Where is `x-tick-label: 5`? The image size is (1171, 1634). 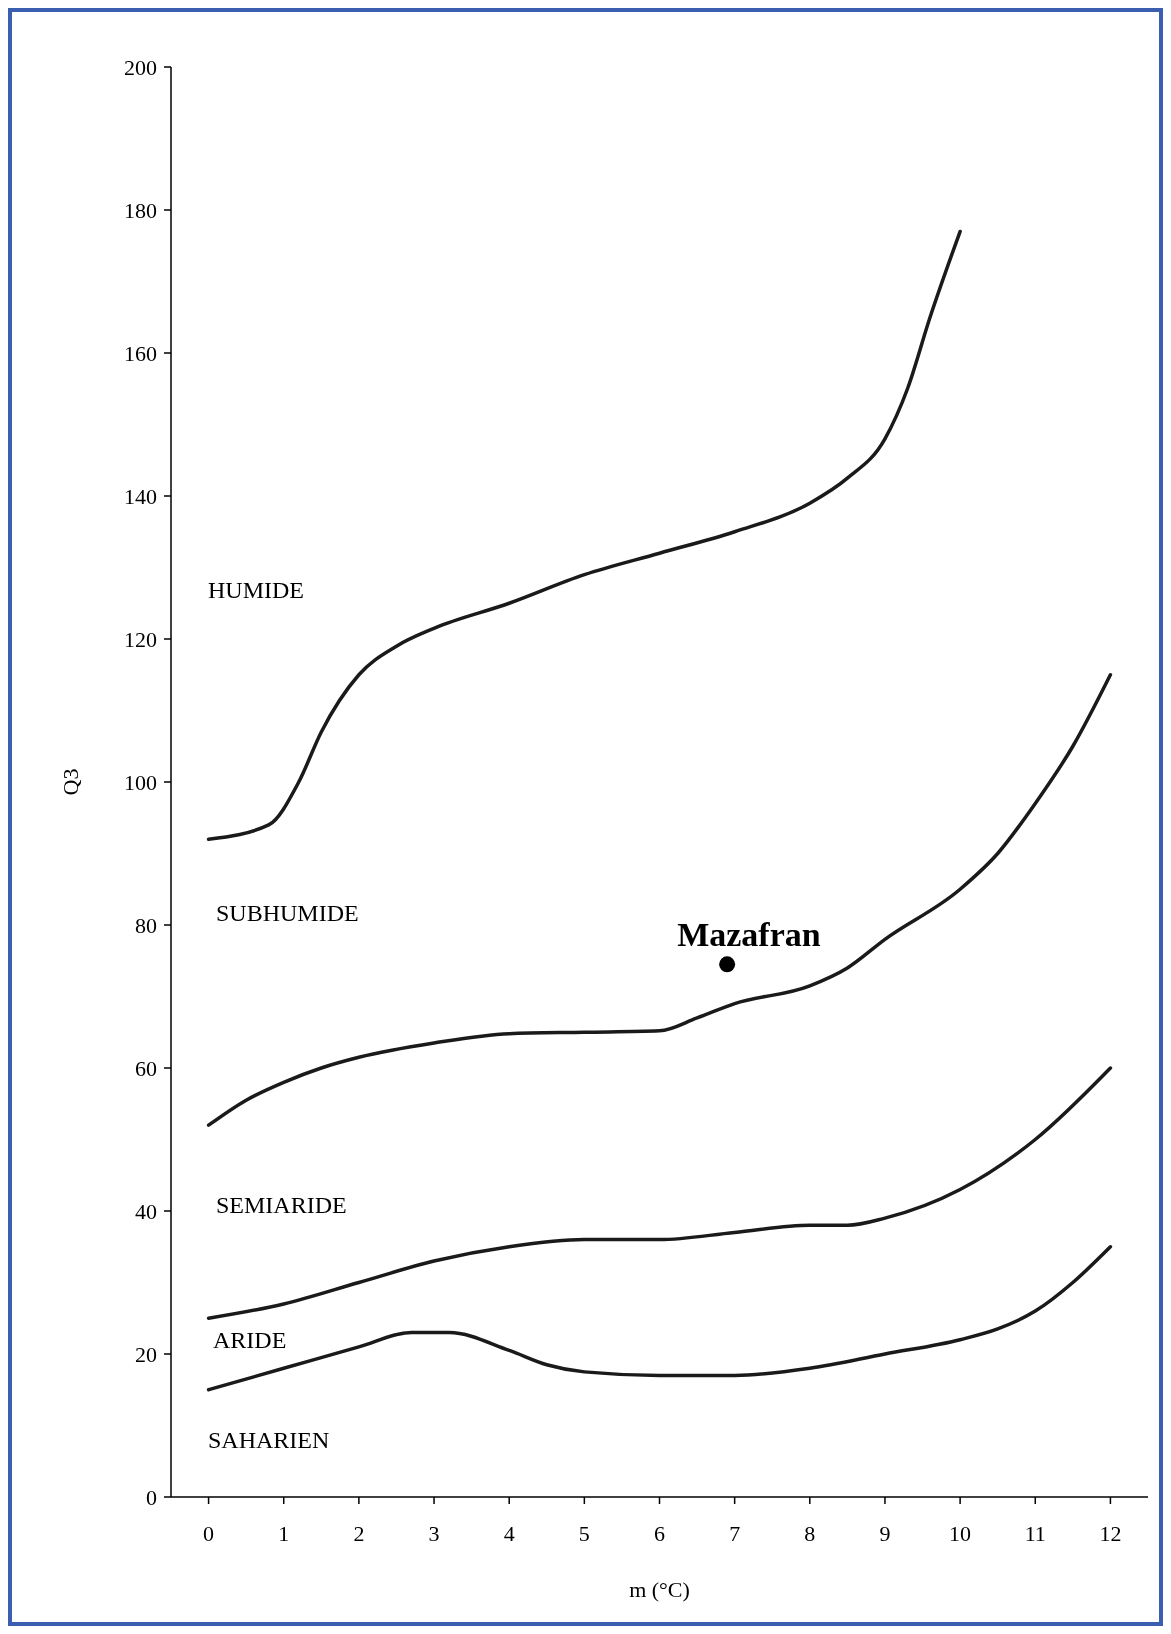
x-tick-label: 5 is located at coordinates (584, 1533).